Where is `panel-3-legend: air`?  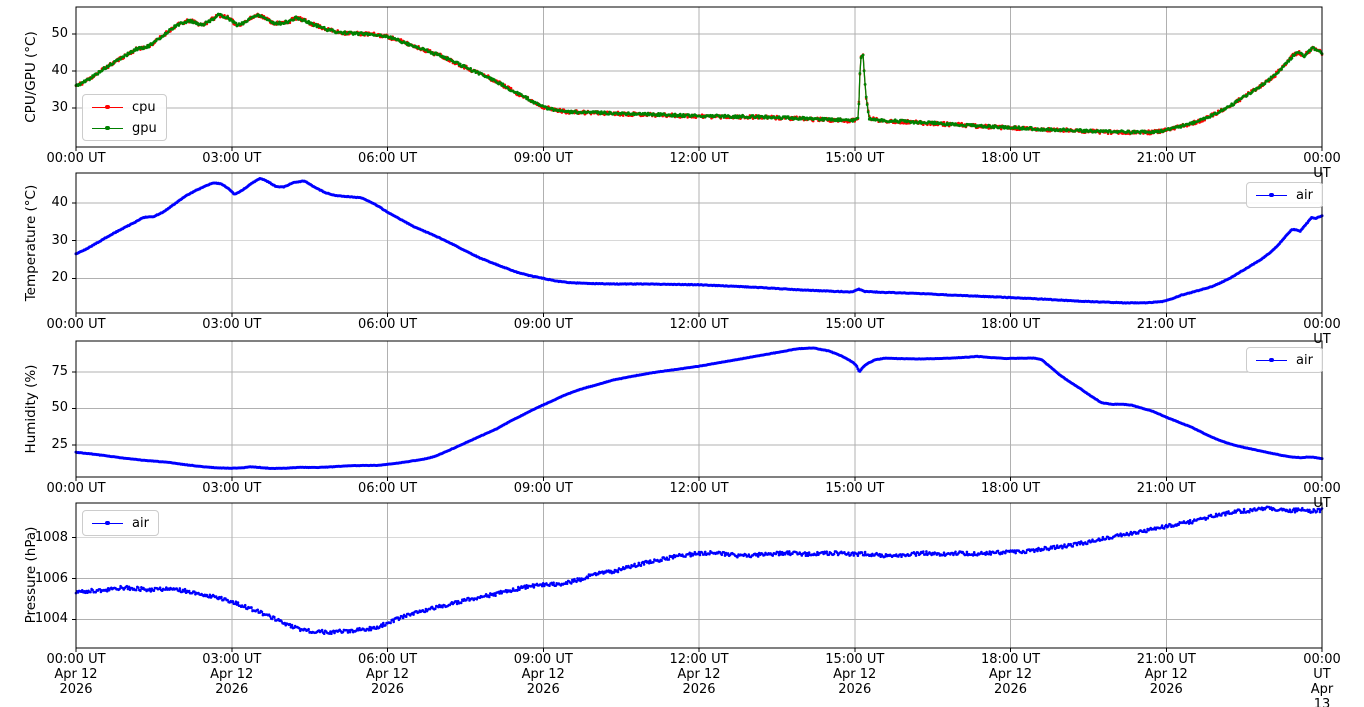 panel-3-legend: air is located at coordinates (120, 523).